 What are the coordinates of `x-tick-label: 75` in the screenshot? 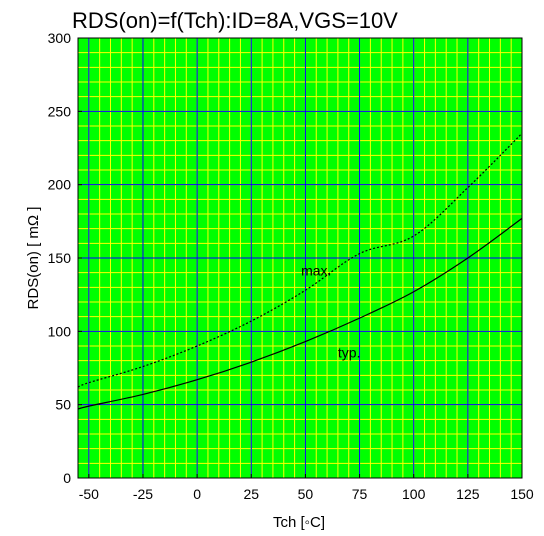 It's located at (360, 494).